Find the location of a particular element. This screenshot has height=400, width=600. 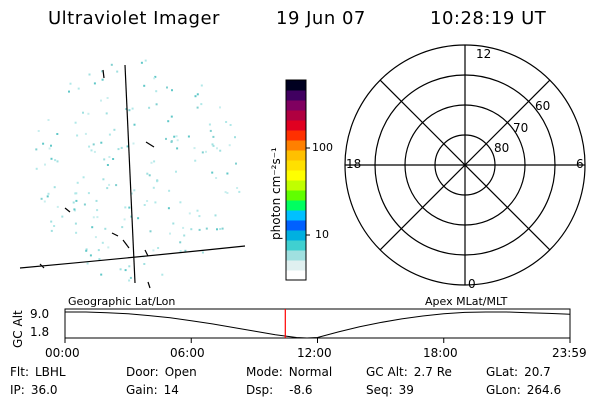

orbit-xtick-4: 23:59 is located at coordinates (569, 353).